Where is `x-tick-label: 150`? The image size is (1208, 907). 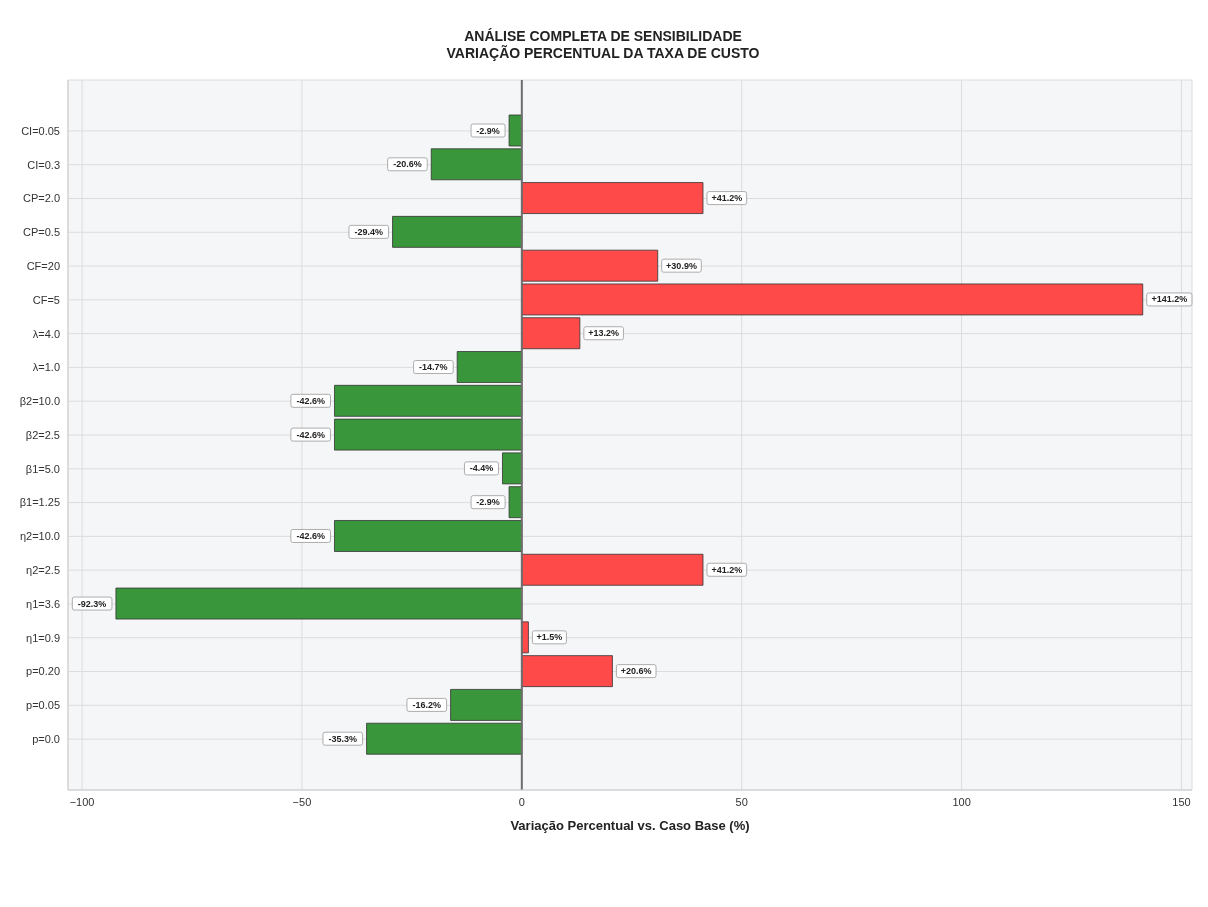
x-tick-label: 150 is located at coordinates (1181, 801).